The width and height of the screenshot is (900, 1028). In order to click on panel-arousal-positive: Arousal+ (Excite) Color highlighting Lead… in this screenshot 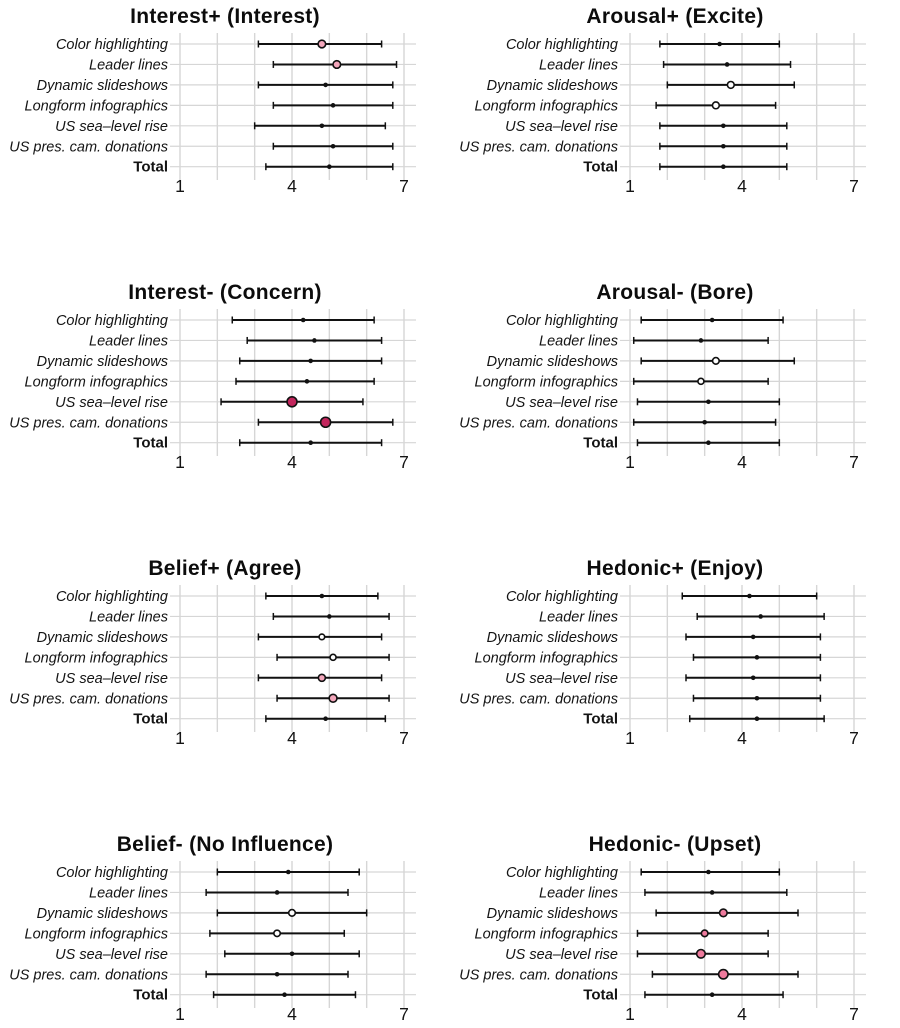, I will do `click(675, 100)`.